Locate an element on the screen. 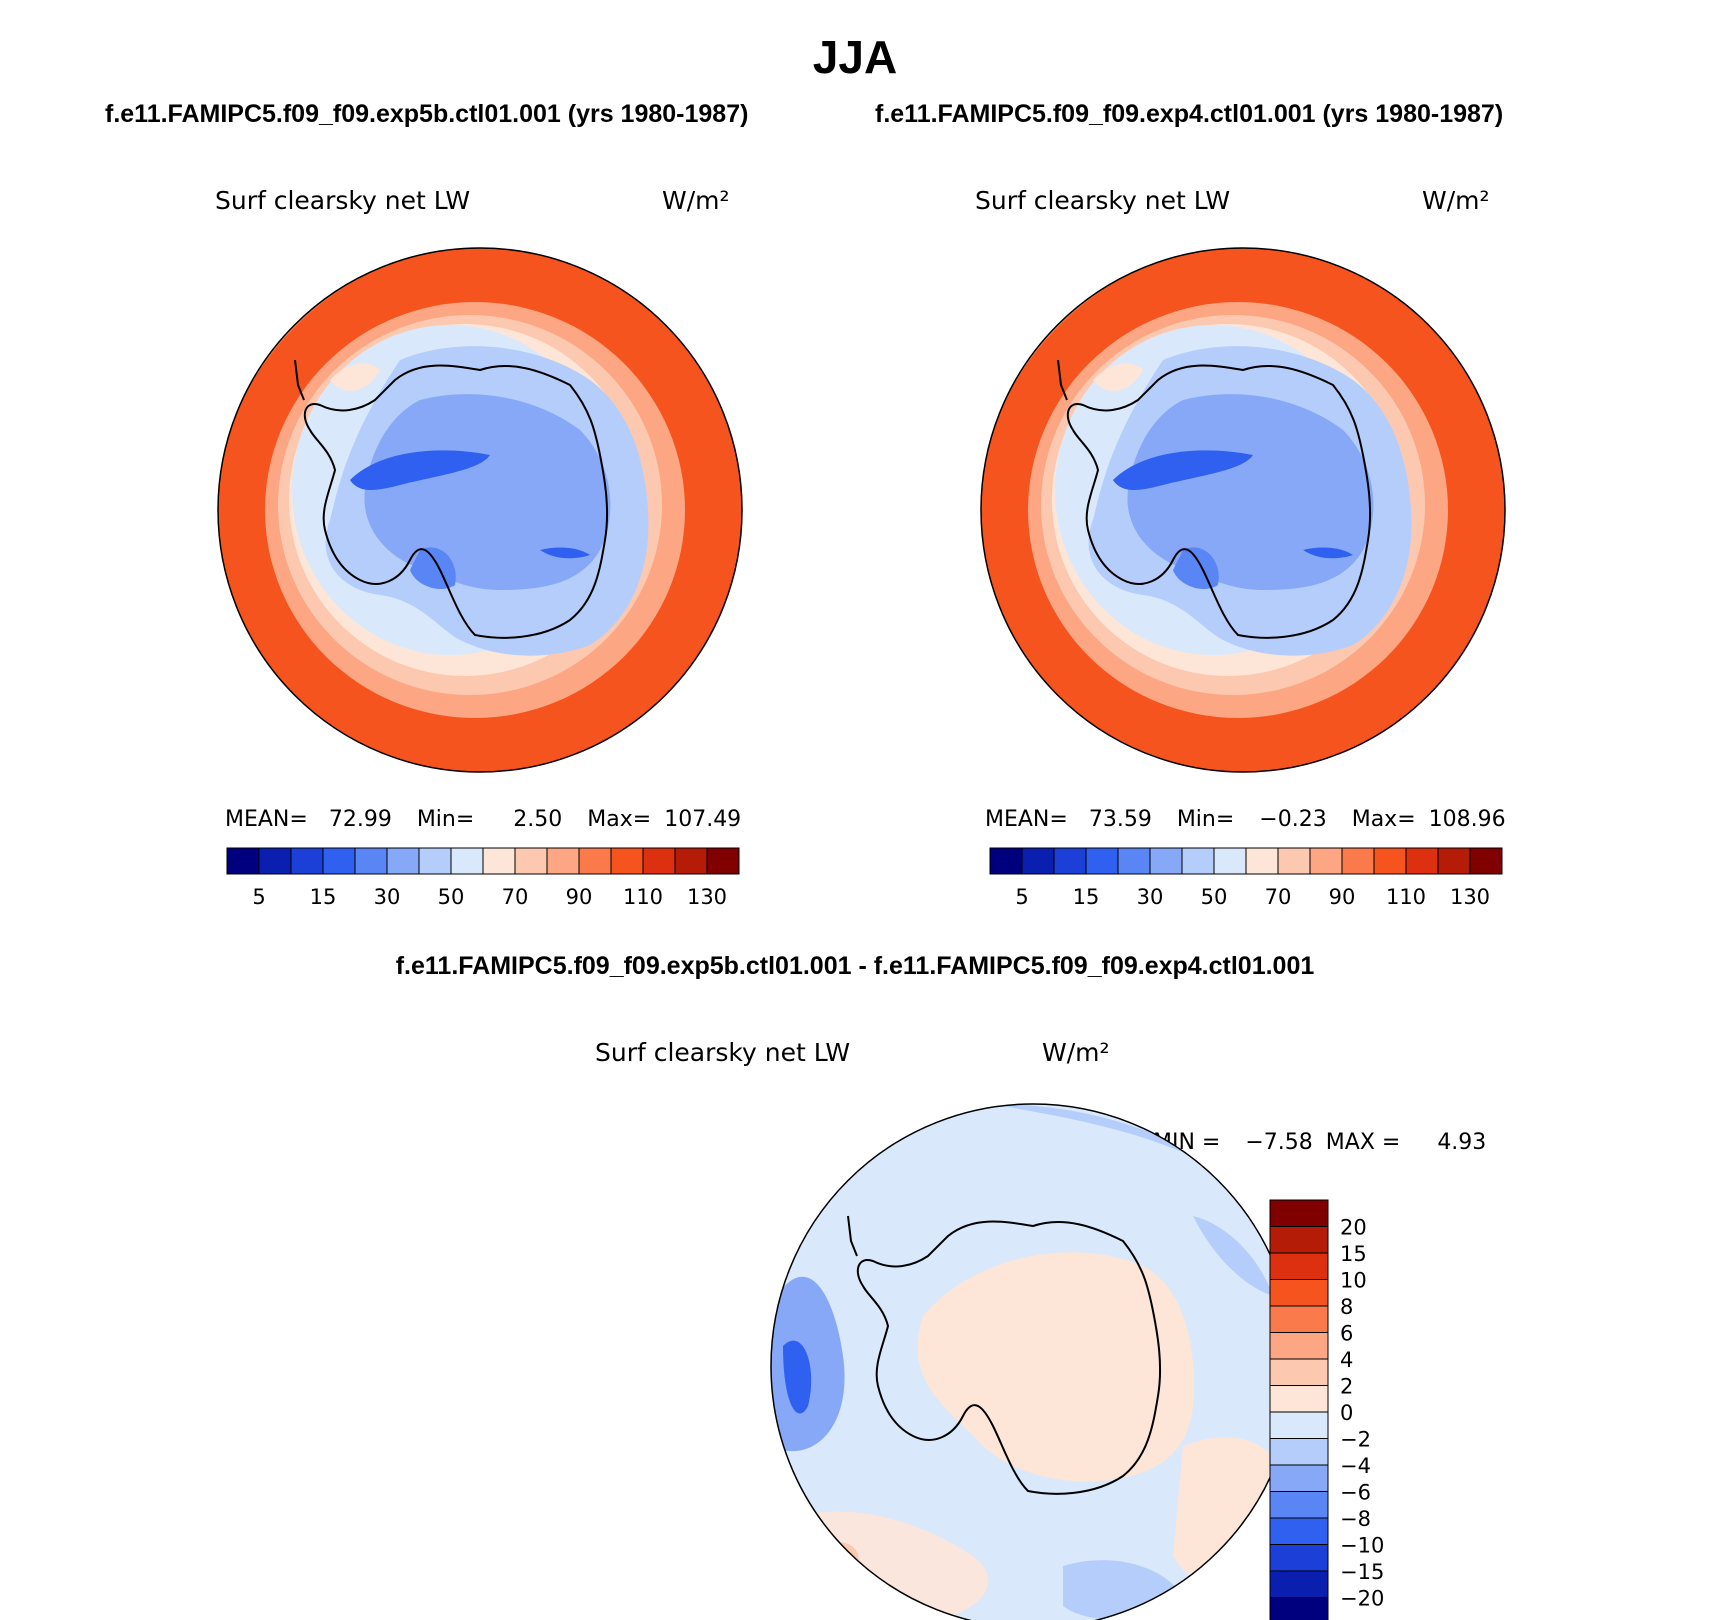 Image resolution: width=1710 pixels, height=1620 pixels. colorbar-tick-label: 10 is located at coordinates (1353, 1281).